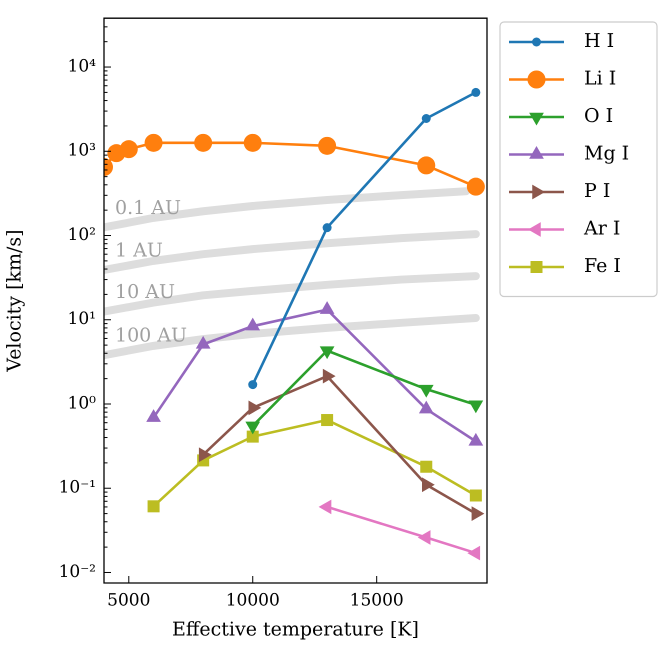 This screenshot has height=646, width=671. Describe the element at coordinates (599, 41) in the screenshot. I see `legend-label: H I` at that location.